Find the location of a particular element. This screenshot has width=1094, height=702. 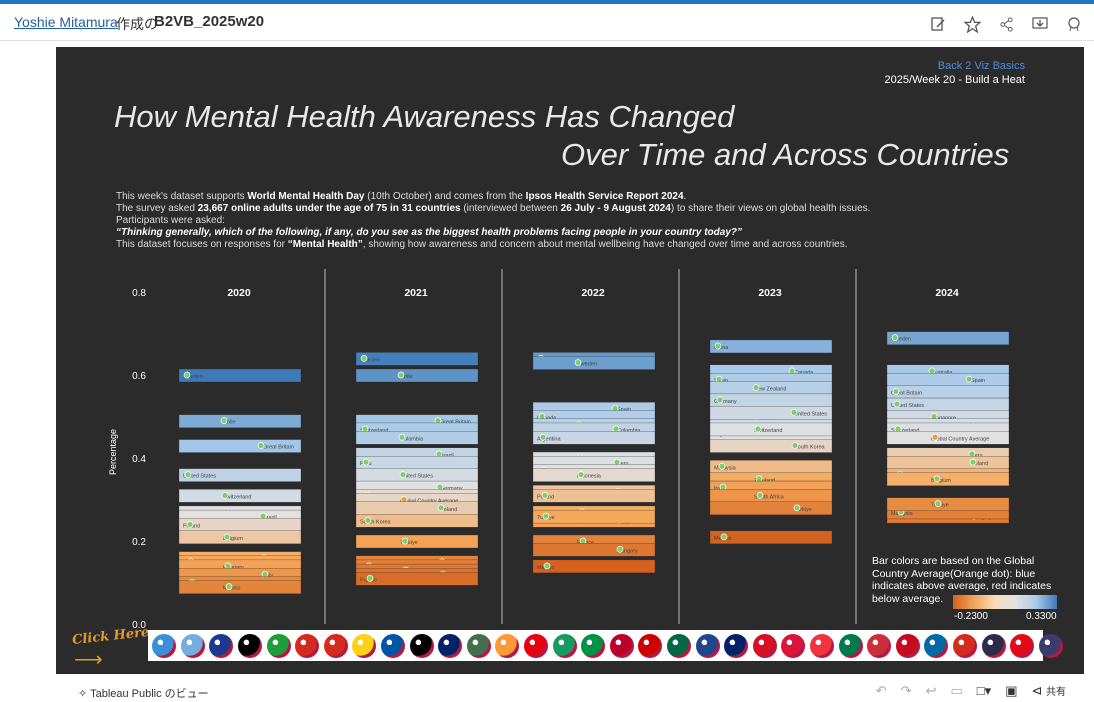

revert-icon: ↩ is located at coordinates (931, 690).